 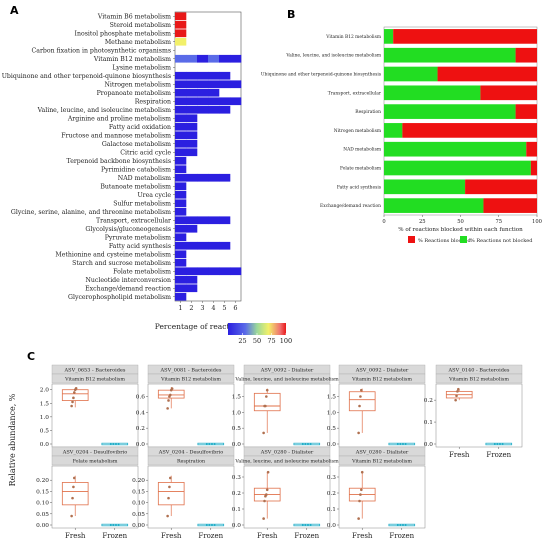 I want to click on bar-category-label: Transport, extracellular, so click(x=355, y=93).